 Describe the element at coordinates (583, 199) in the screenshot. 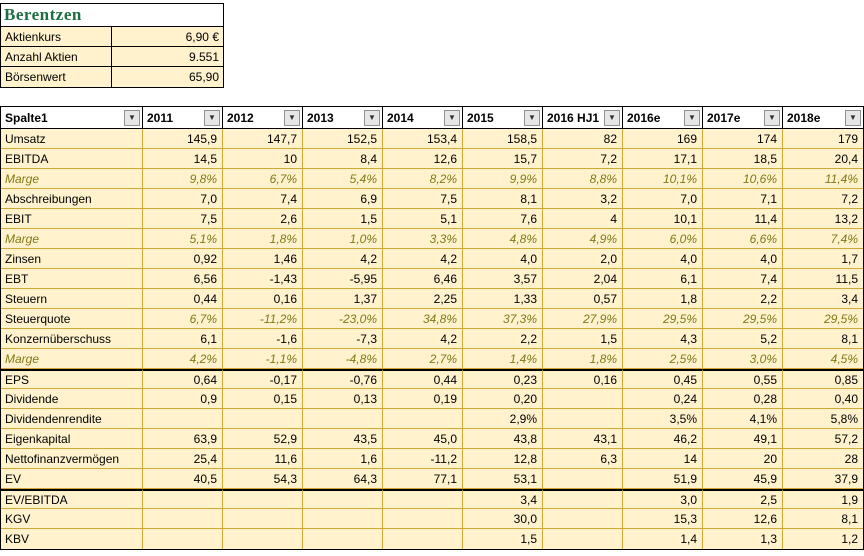

I see `data-cell: 3,2` at that location.